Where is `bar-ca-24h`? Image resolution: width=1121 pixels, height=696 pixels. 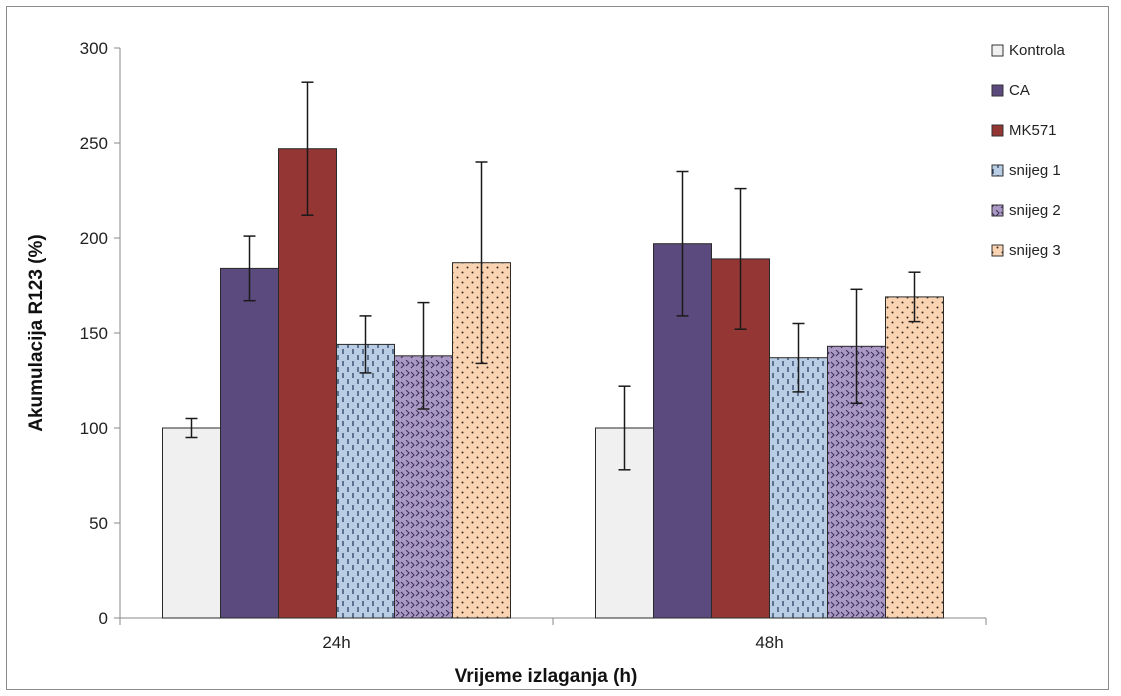 bar-ca-24h is located at coordinates (249, 443).